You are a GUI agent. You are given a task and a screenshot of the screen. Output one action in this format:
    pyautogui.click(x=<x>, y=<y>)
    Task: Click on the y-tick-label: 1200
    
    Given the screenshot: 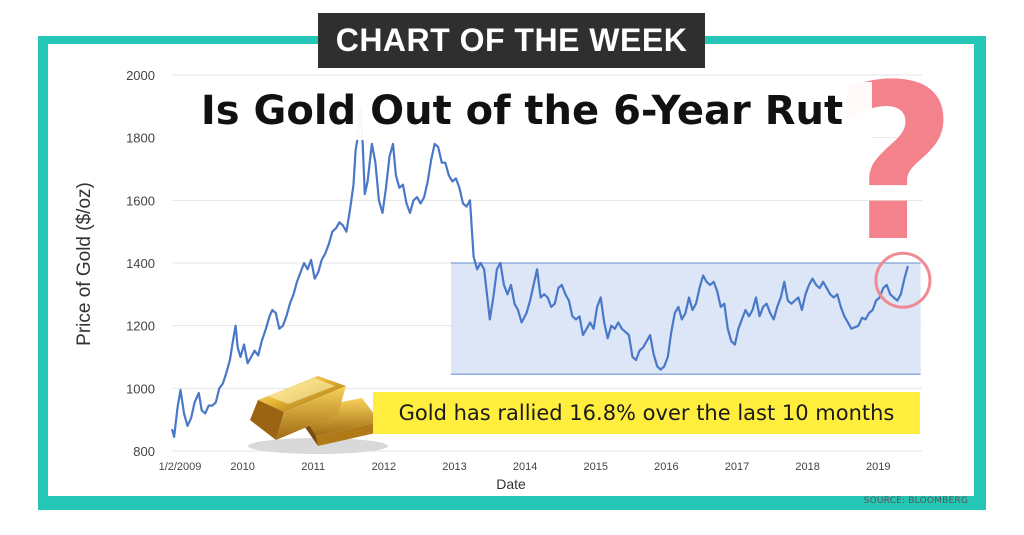 What is the action you would take?
    pyautogui.click(x=140, y=326)
    